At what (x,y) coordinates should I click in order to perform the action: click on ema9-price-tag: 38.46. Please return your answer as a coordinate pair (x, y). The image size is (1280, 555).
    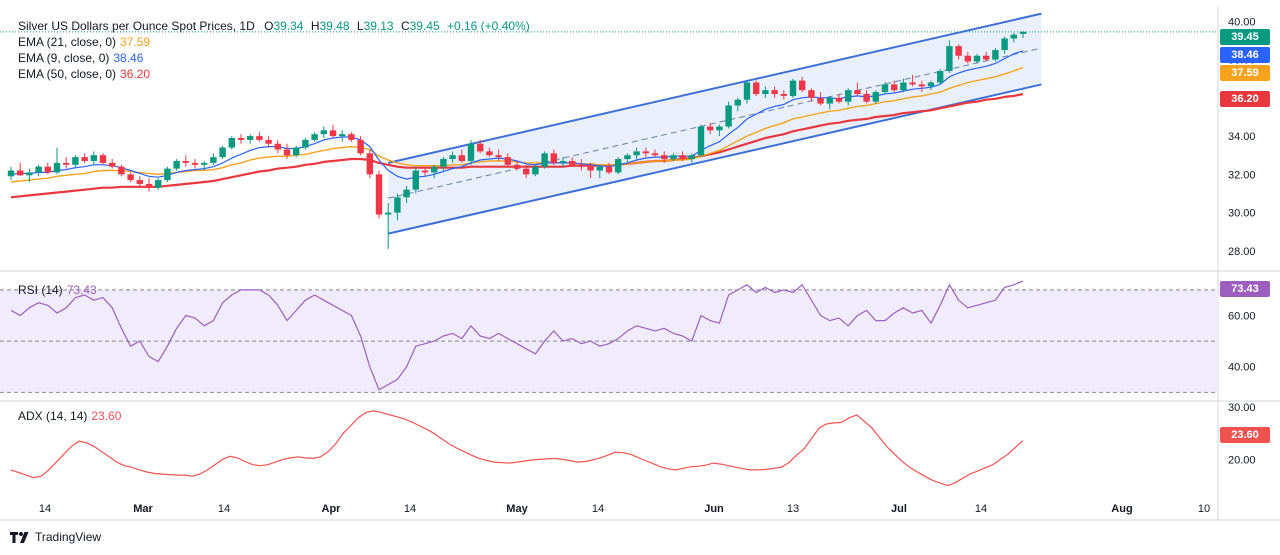
    Looking at the image, I should click on (1245, 55).